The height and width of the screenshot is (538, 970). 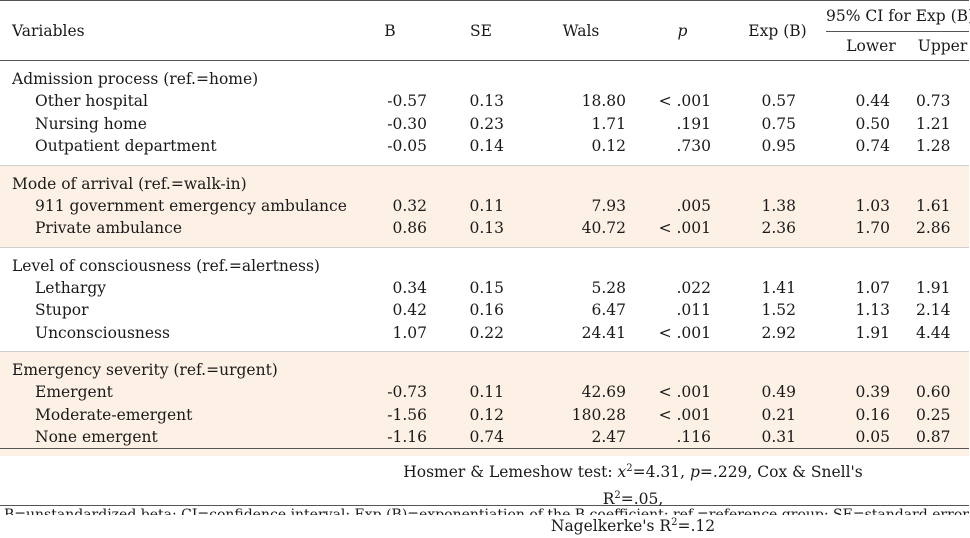 What do you see at coordinates (933, 101) in the screenshot?
I see `cell-upper: 0.73` at bounding box center [933, 101].